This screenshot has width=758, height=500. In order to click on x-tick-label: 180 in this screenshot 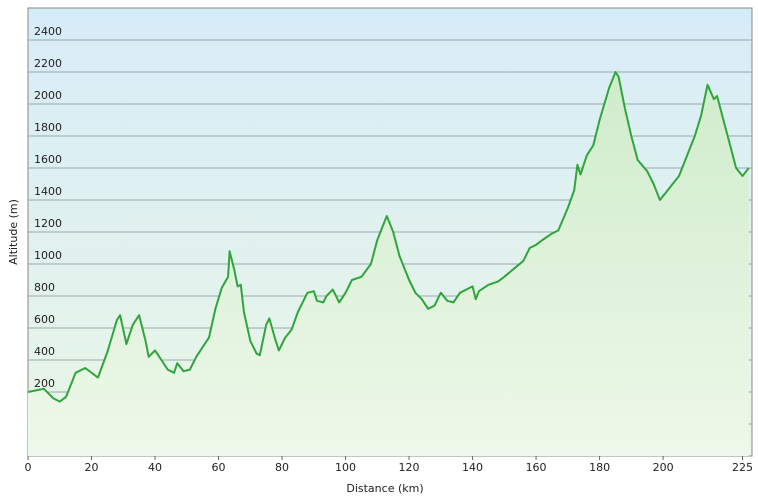, I will do `click(599, 467)`.